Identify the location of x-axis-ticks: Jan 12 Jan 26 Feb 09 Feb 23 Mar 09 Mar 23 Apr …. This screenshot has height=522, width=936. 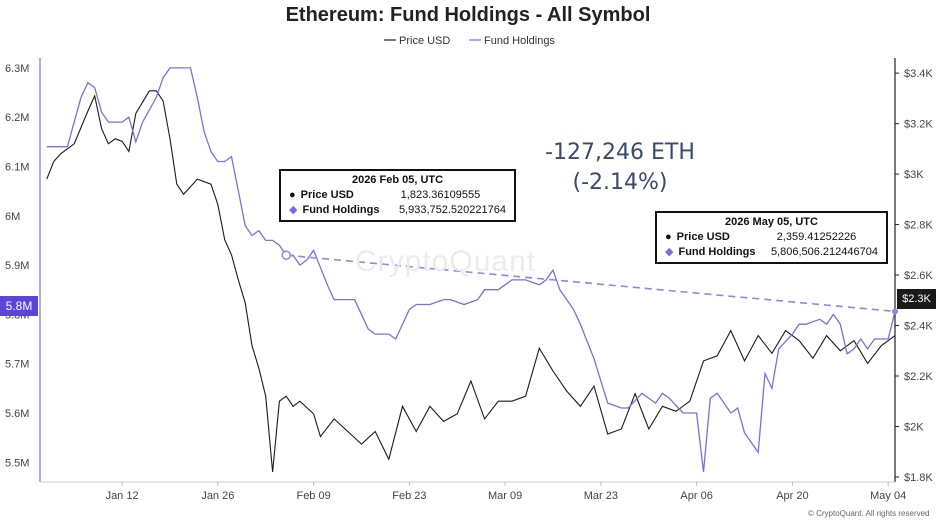
(506, 492).